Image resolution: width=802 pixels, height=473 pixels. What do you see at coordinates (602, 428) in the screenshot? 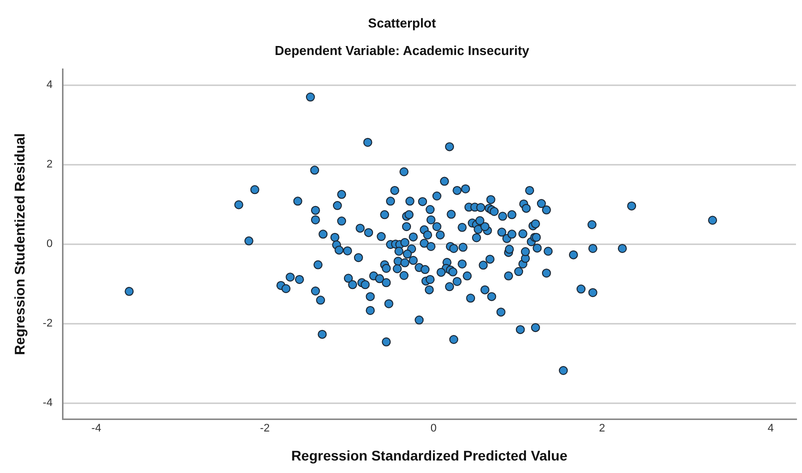
I see `x-tick-label: 2` at bounding box center [602, 428].